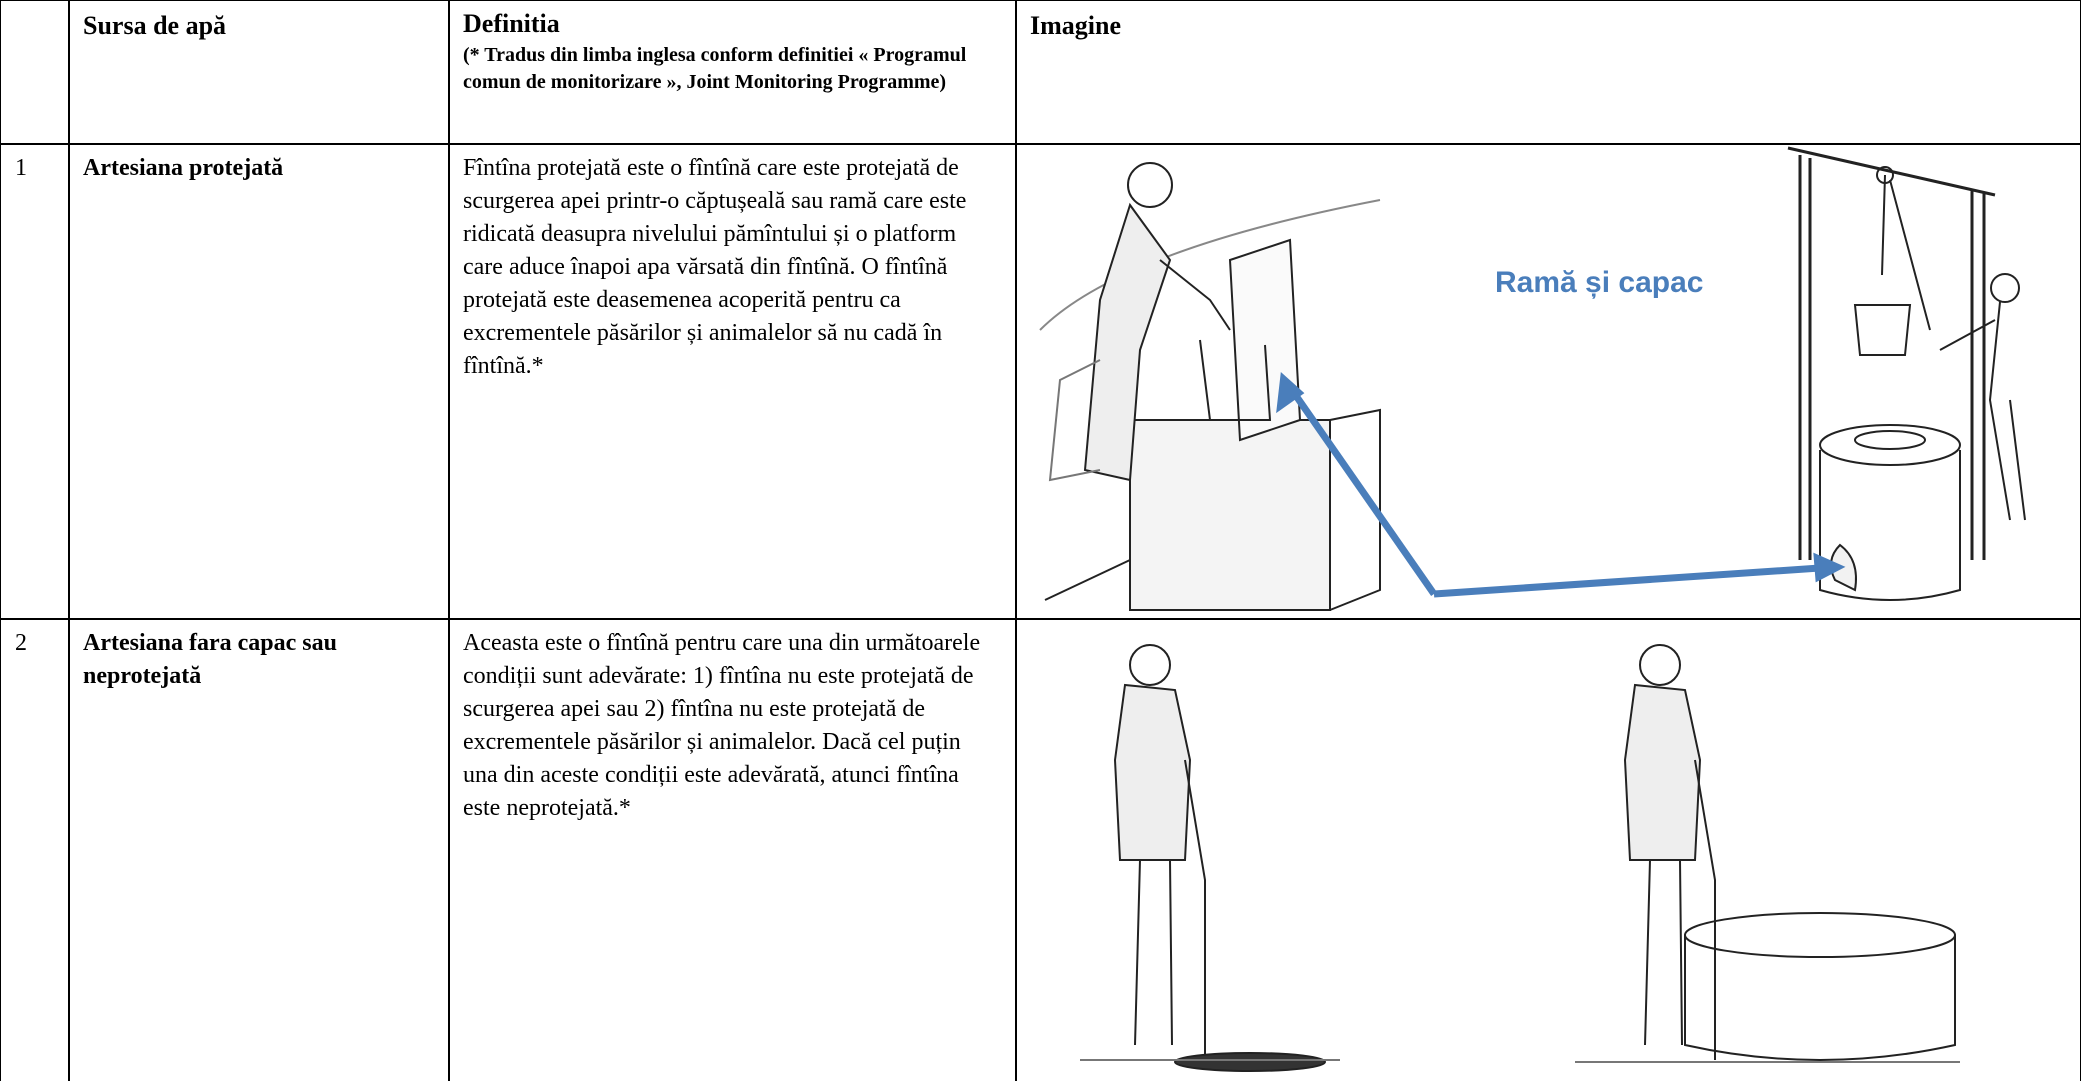 This screenshot has width=2083, height=1081. Describe the element at coordinates (1906, 373) in the screenshot. I see `well-with-pulley-sketch` at that location.